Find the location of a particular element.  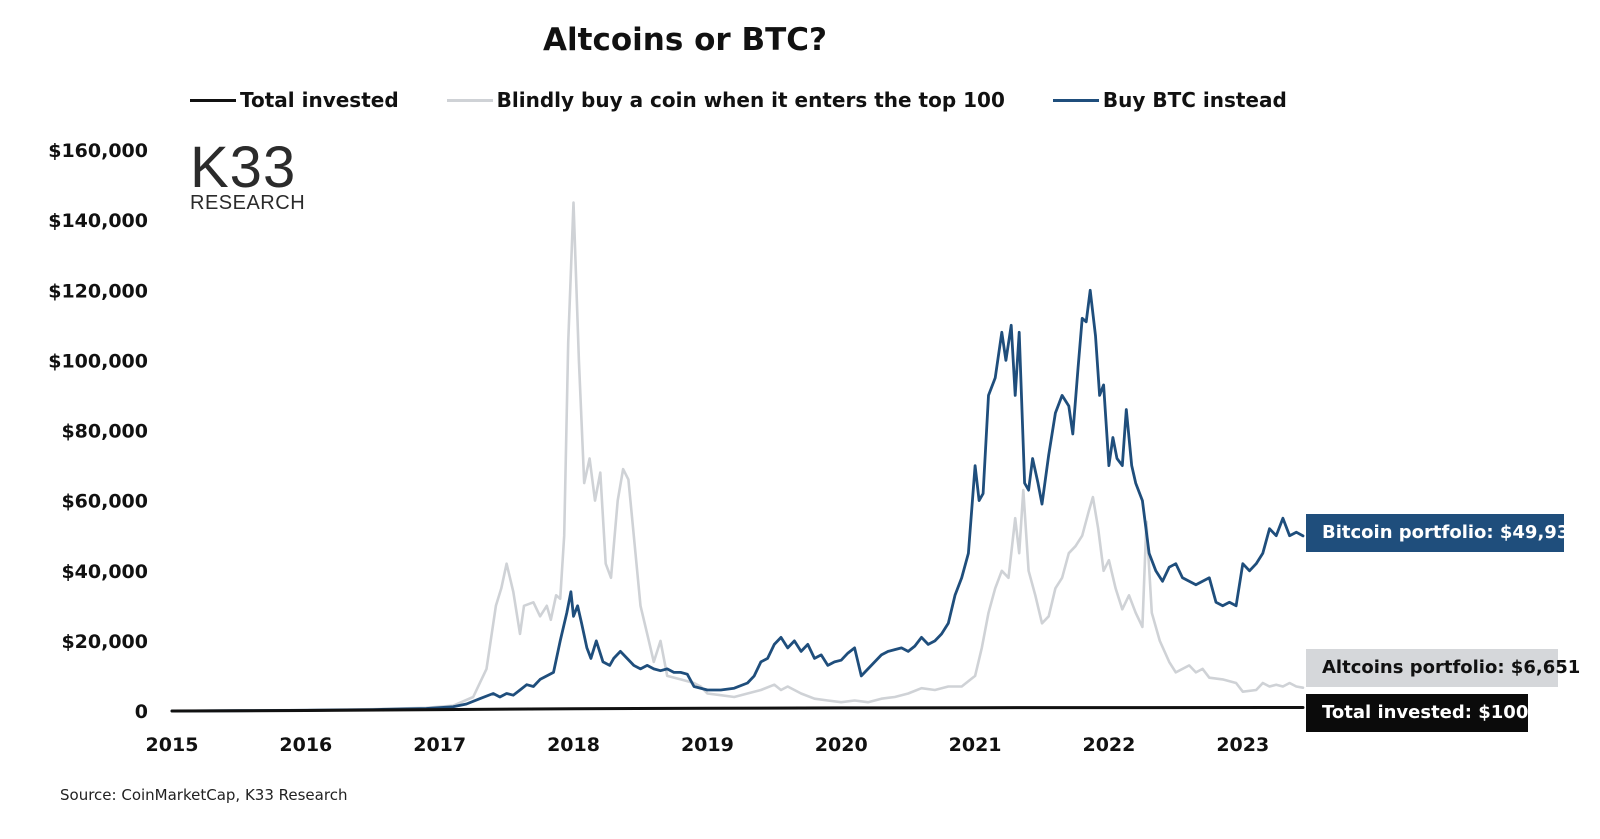

x-tick-label: 2018 is located at coordinates (573, 745).